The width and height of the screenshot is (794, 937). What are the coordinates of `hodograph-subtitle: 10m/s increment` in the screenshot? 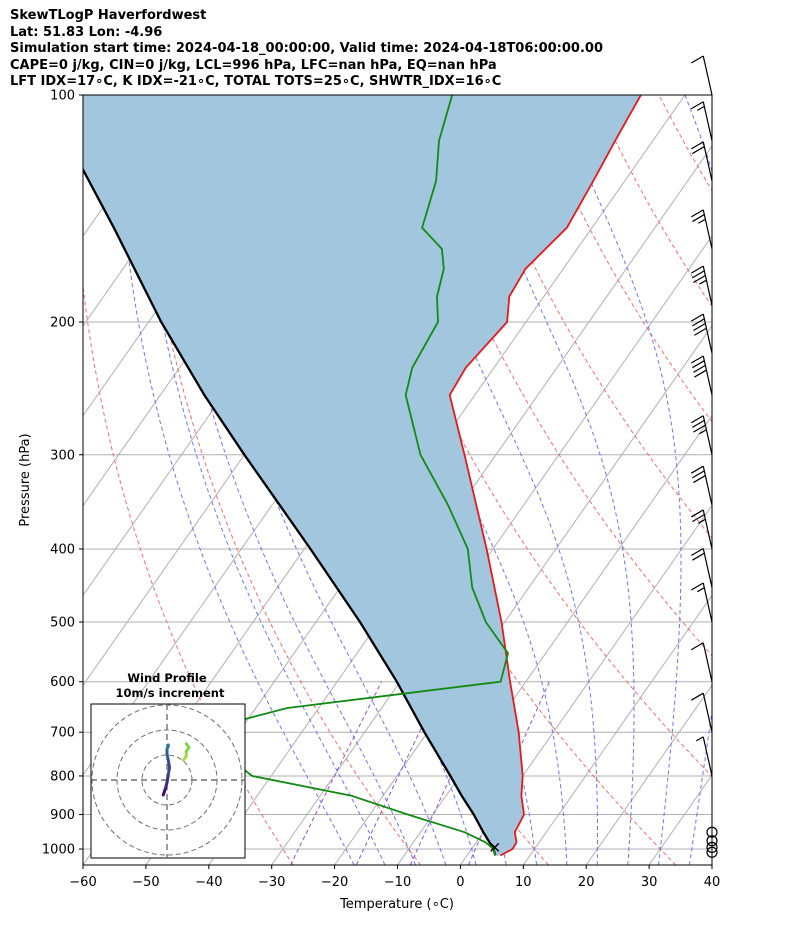 It's located at (170, 693).